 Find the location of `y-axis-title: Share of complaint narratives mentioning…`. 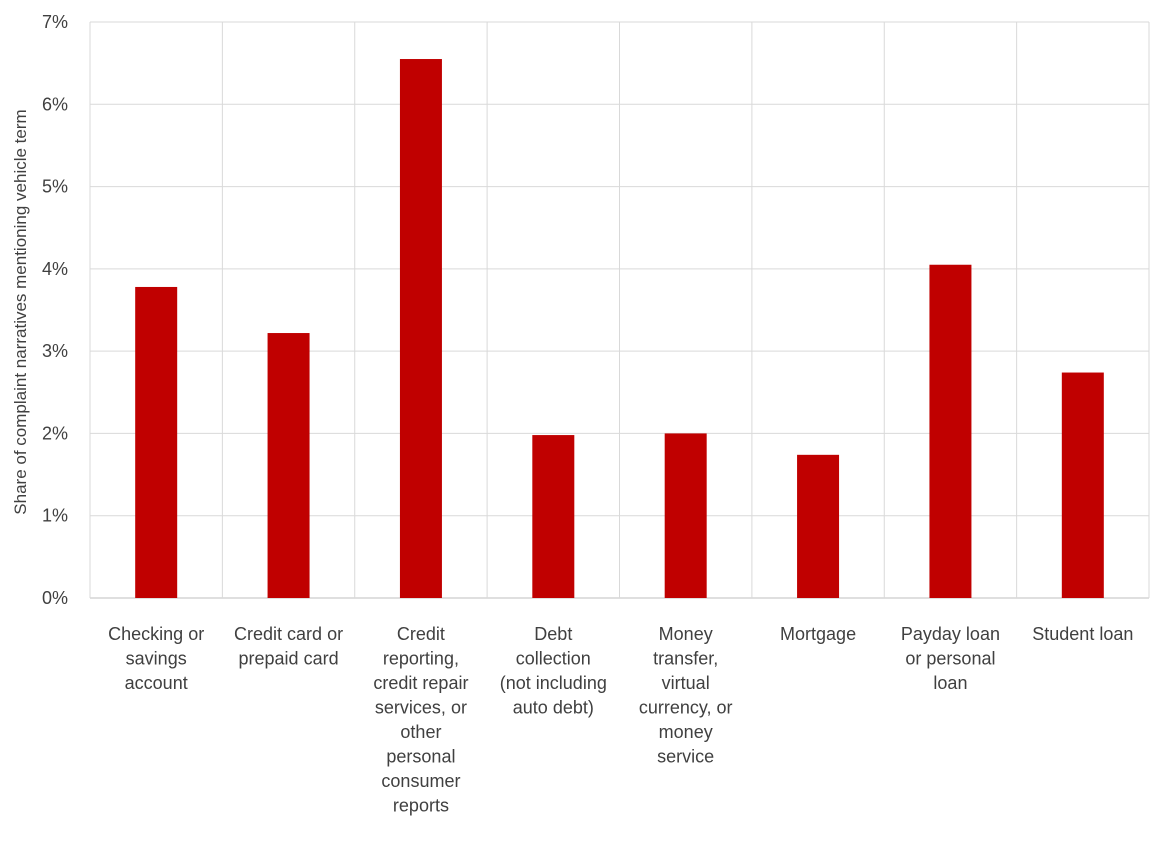

y-axis-title: Share of complaint narratives mentioning… is located at coordinates (20, 311).